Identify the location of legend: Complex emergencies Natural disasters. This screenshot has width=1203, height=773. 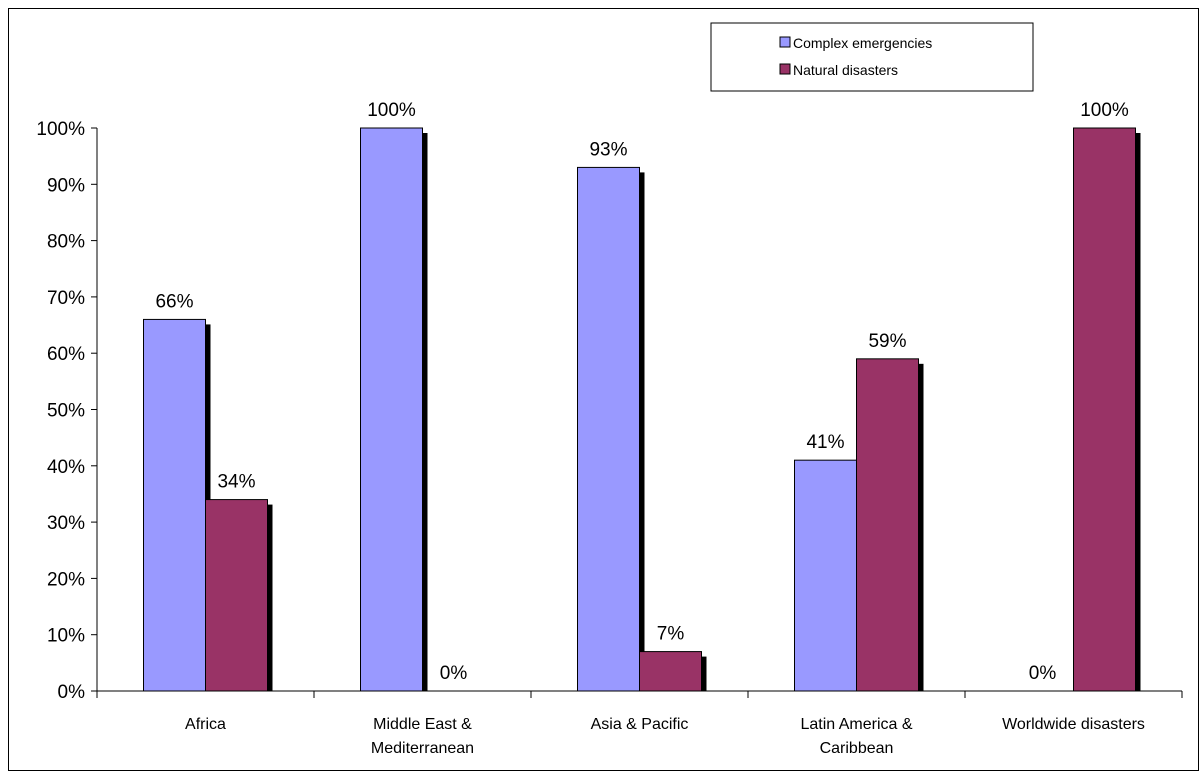
(872, 57).